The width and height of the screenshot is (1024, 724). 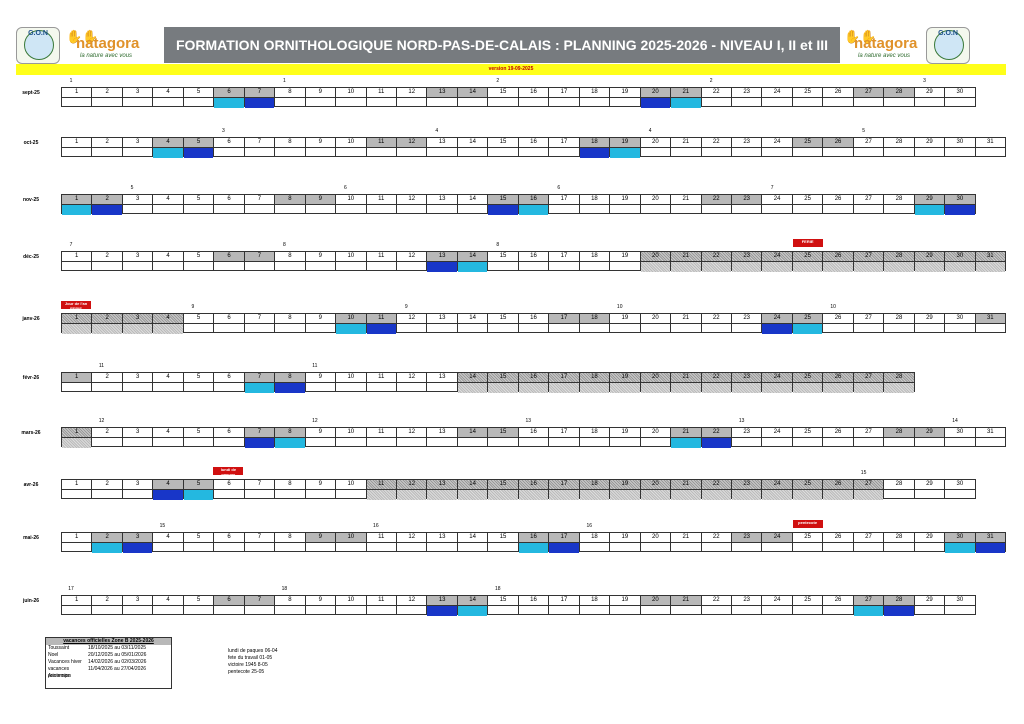 What do you see at coordinates (503, 97) in the screenshot?
I see `day-cell: 15` at bounding box center [503, 97].